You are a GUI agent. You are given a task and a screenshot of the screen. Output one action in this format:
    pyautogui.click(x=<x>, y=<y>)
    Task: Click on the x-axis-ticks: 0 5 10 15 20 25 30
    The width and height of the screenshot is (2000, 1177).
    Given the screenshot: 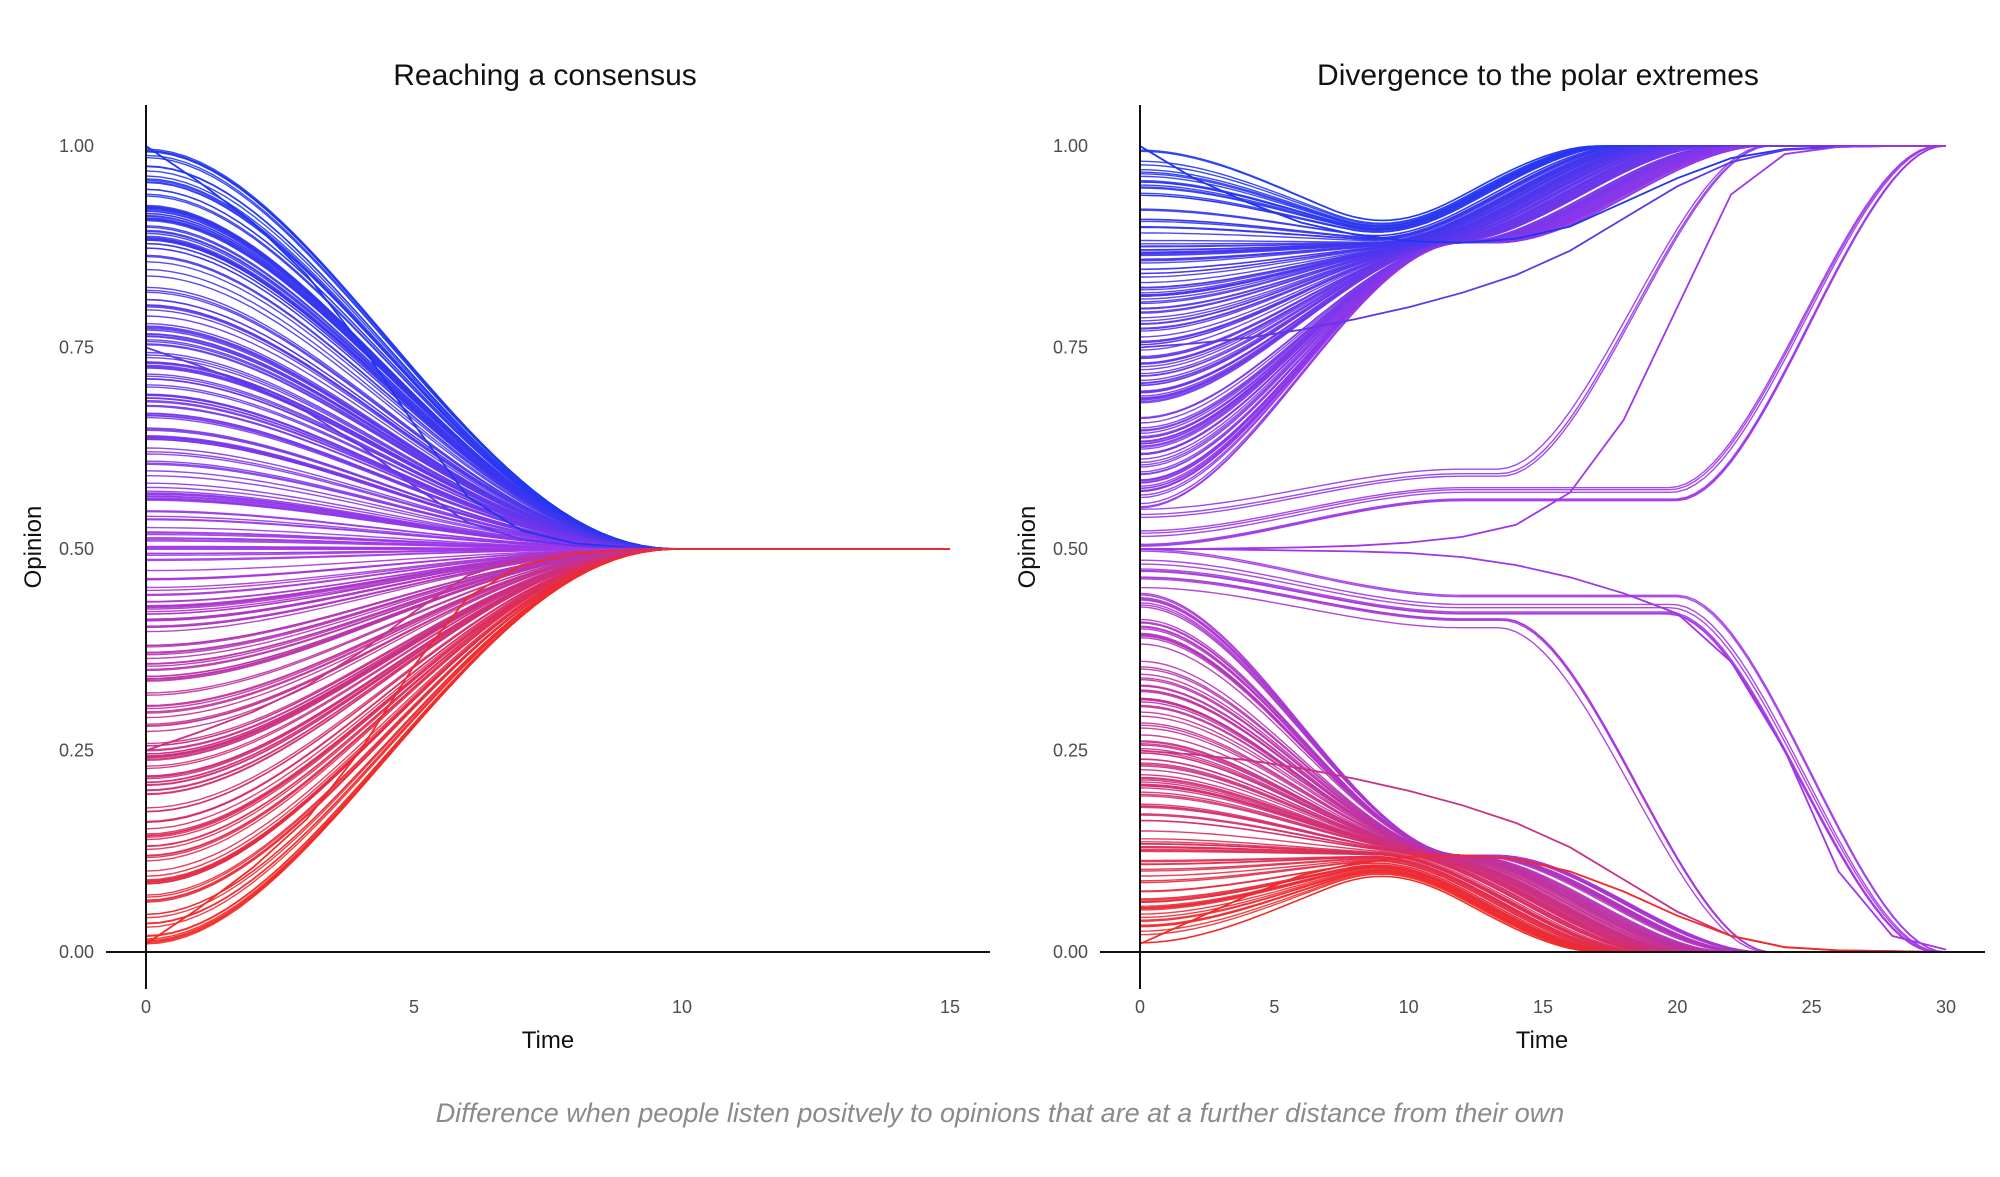 What is the action you would take?
    pyautogui.click(x=1545, y=1007)
    